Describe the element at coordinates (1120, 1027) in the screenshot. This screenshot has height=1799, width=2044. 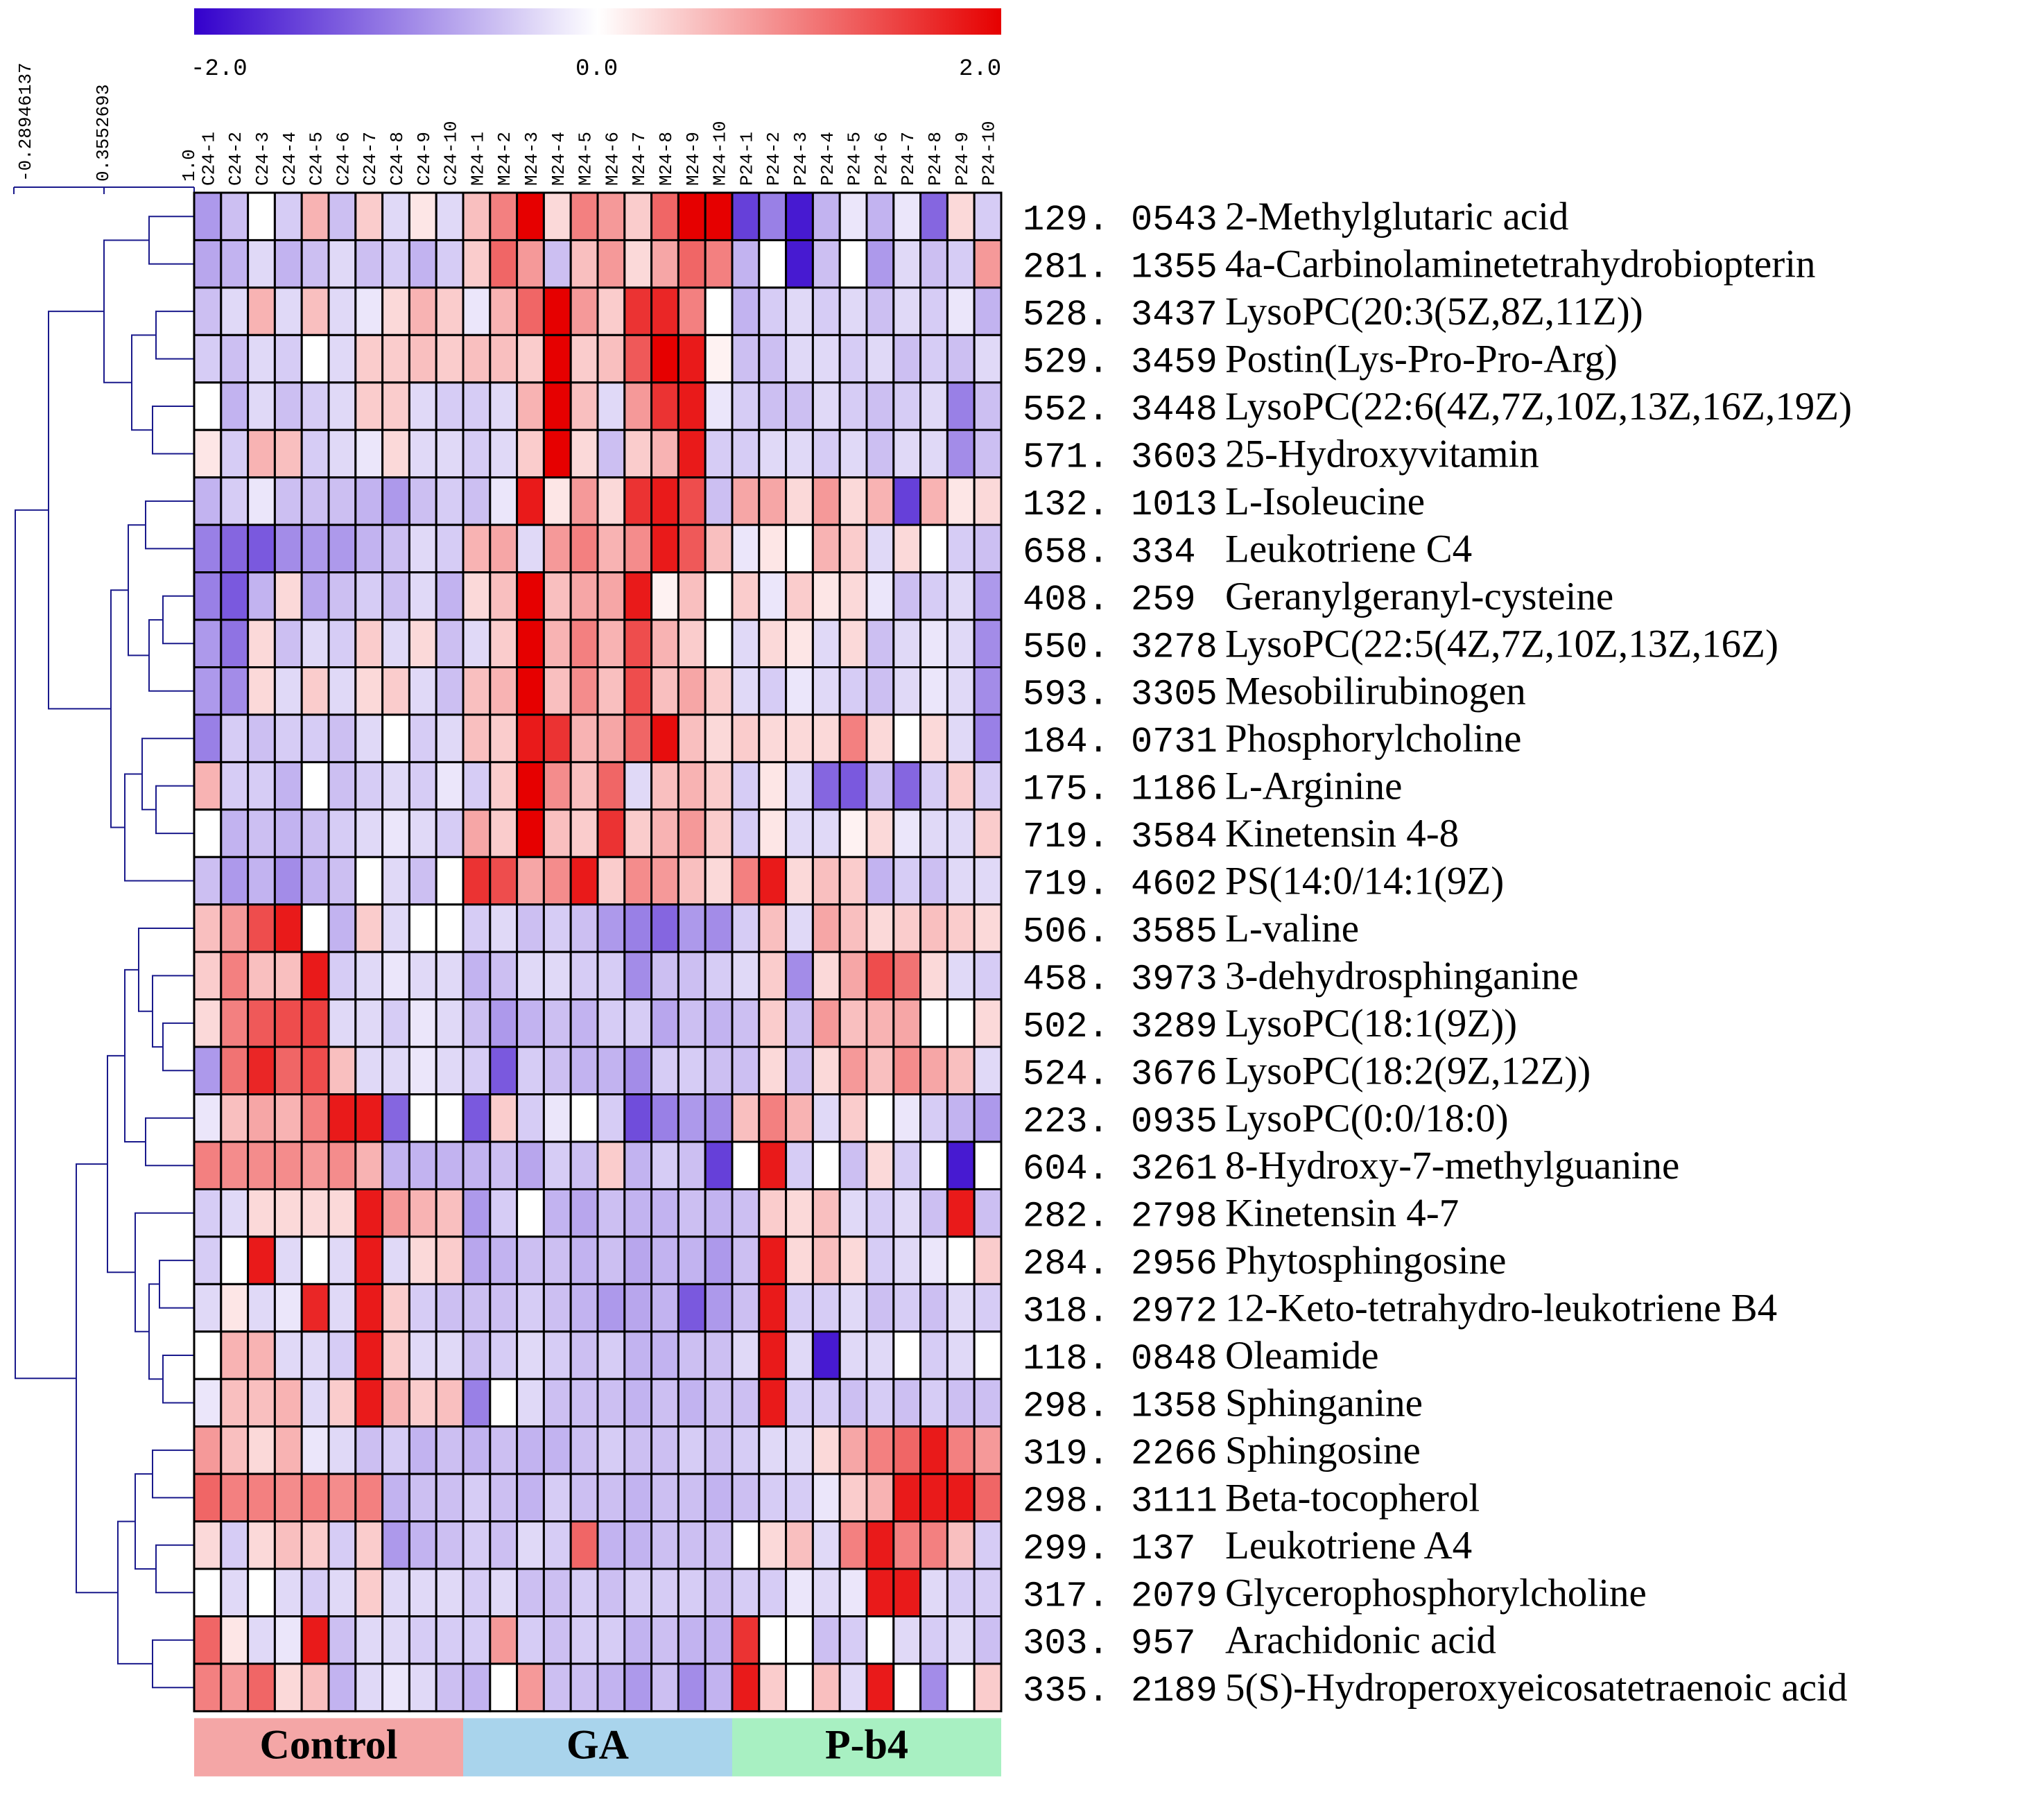
I see `row-mz-label: 502. 3289` at that location.